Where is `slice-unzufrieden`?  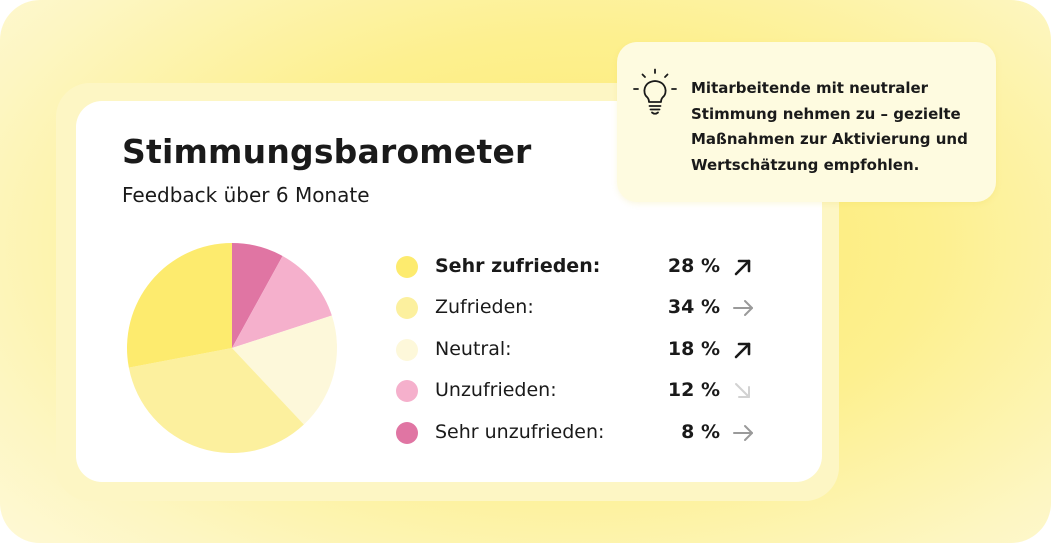
slice-unzufrieden is located at coordinates (282, 301).